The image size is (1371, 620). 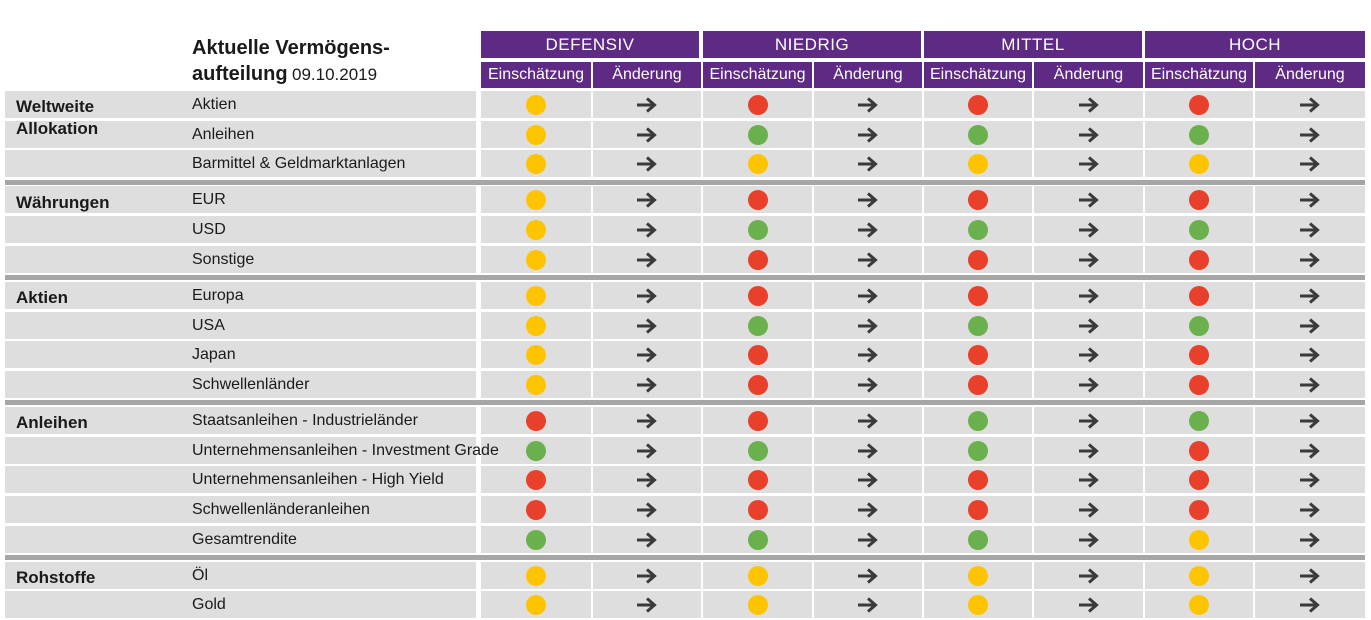 I want to click on profile-header-niedrig: NIEDRIG, so click(x=812, y=44).